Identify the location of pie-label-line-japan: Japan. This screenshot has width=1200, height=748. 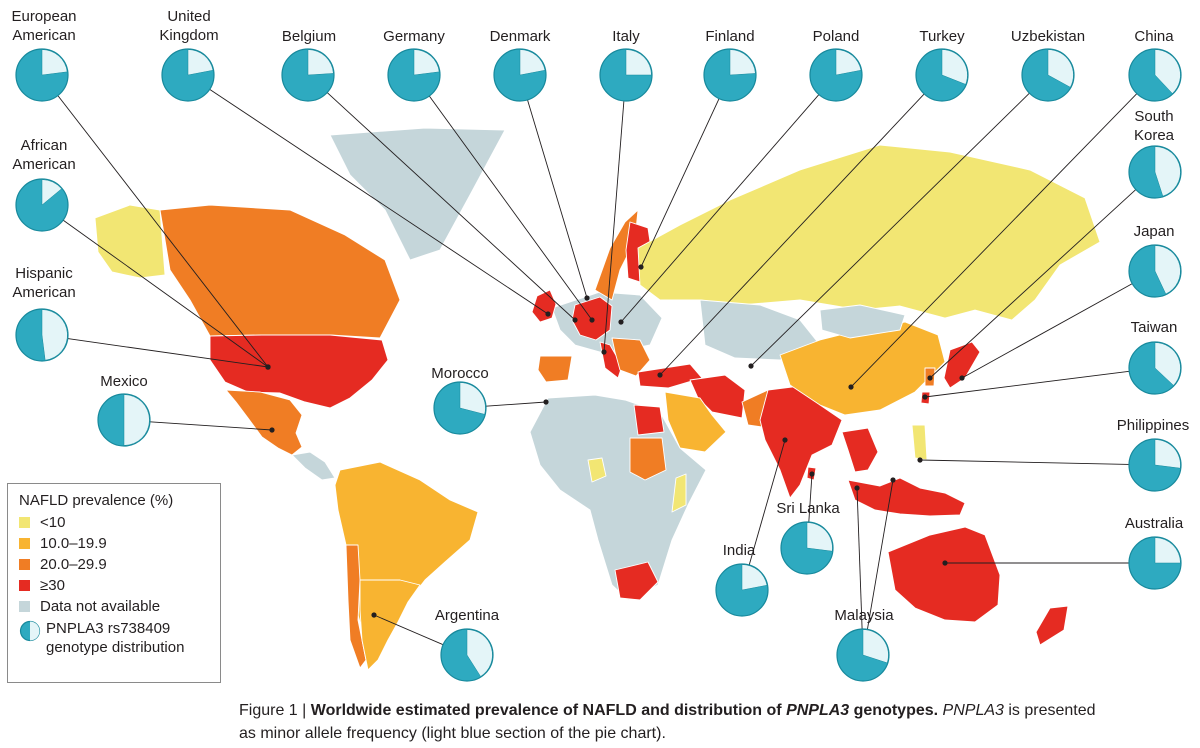
(1154, 231).